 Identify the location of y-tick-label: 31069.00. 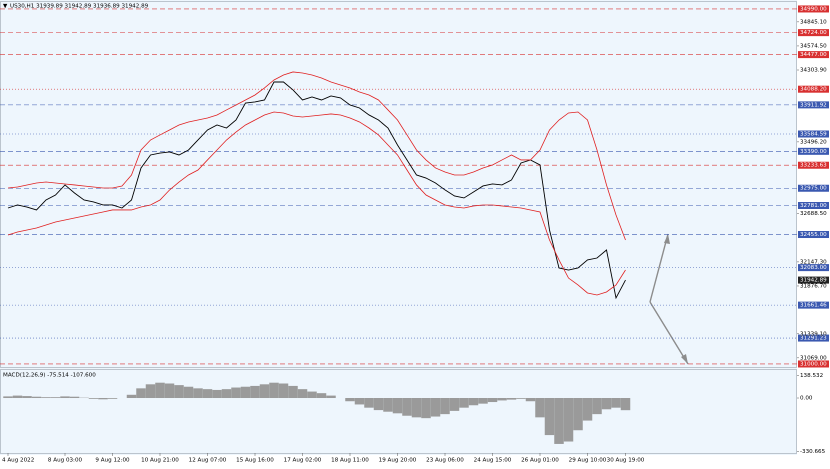
(813, 358).